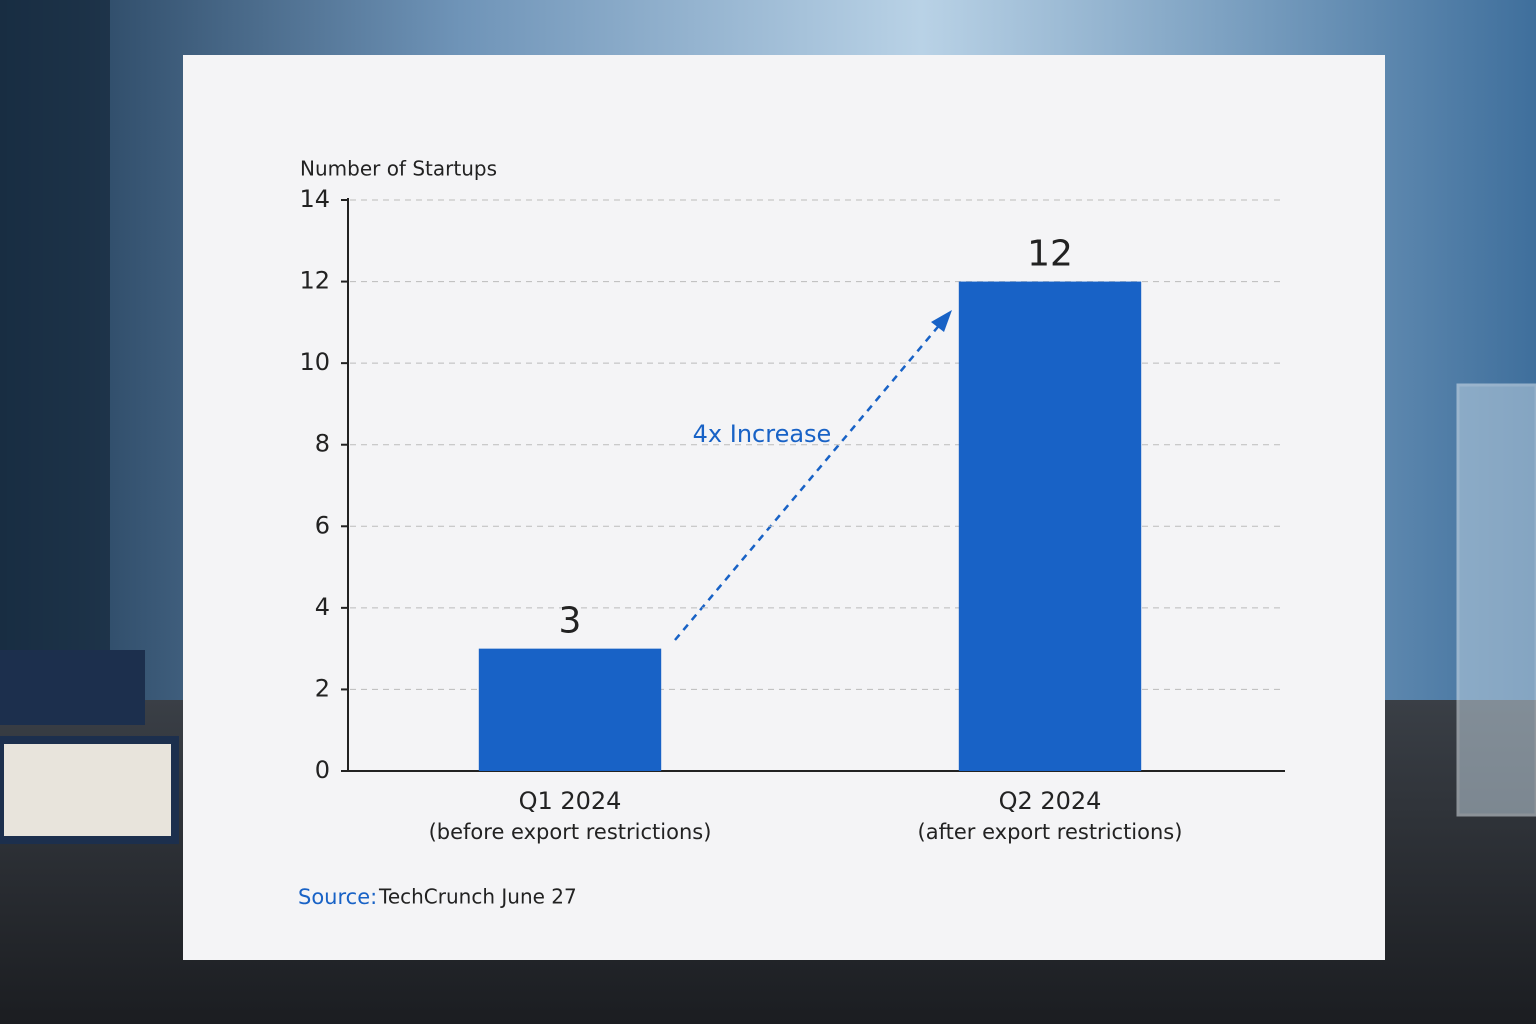 The width and height of the screenshot is (1536, 1028). Describe the element at coordinates (570, 621) in the screenshot. I see `value-label: 3` at that location.